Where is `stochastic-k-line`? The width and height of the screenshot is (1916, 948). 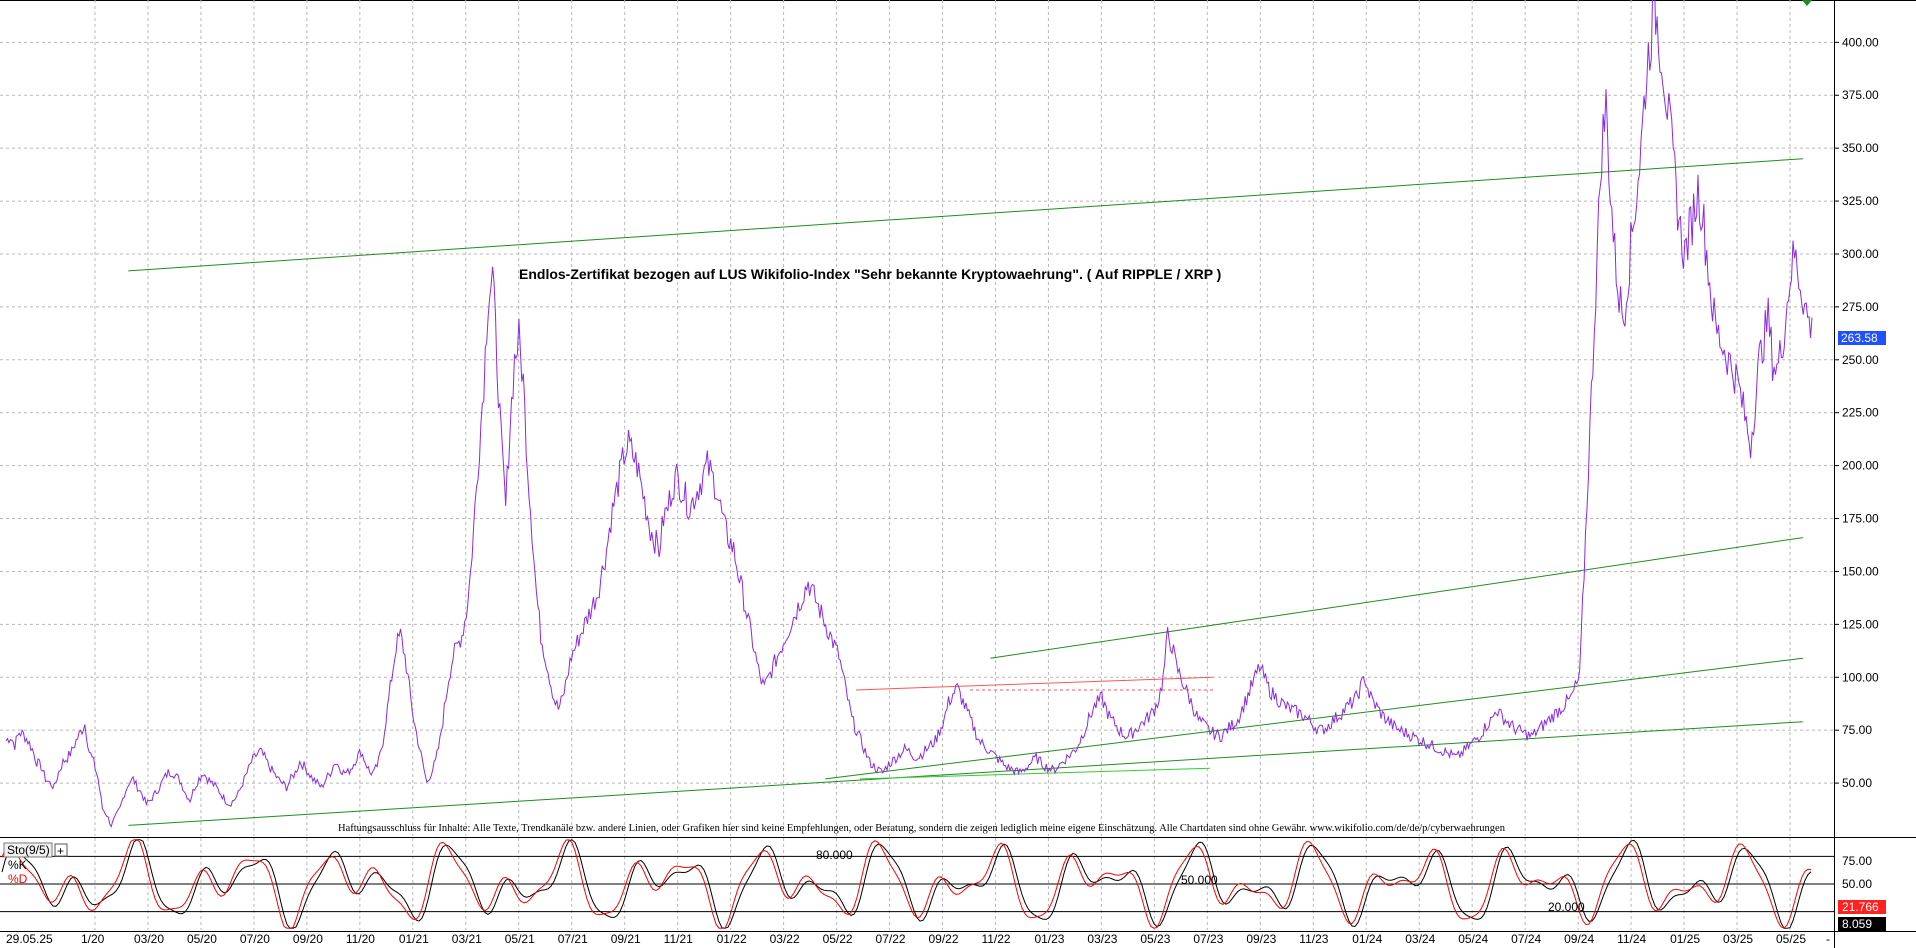
stochastic-k-line is located at coordinates (906, 884).